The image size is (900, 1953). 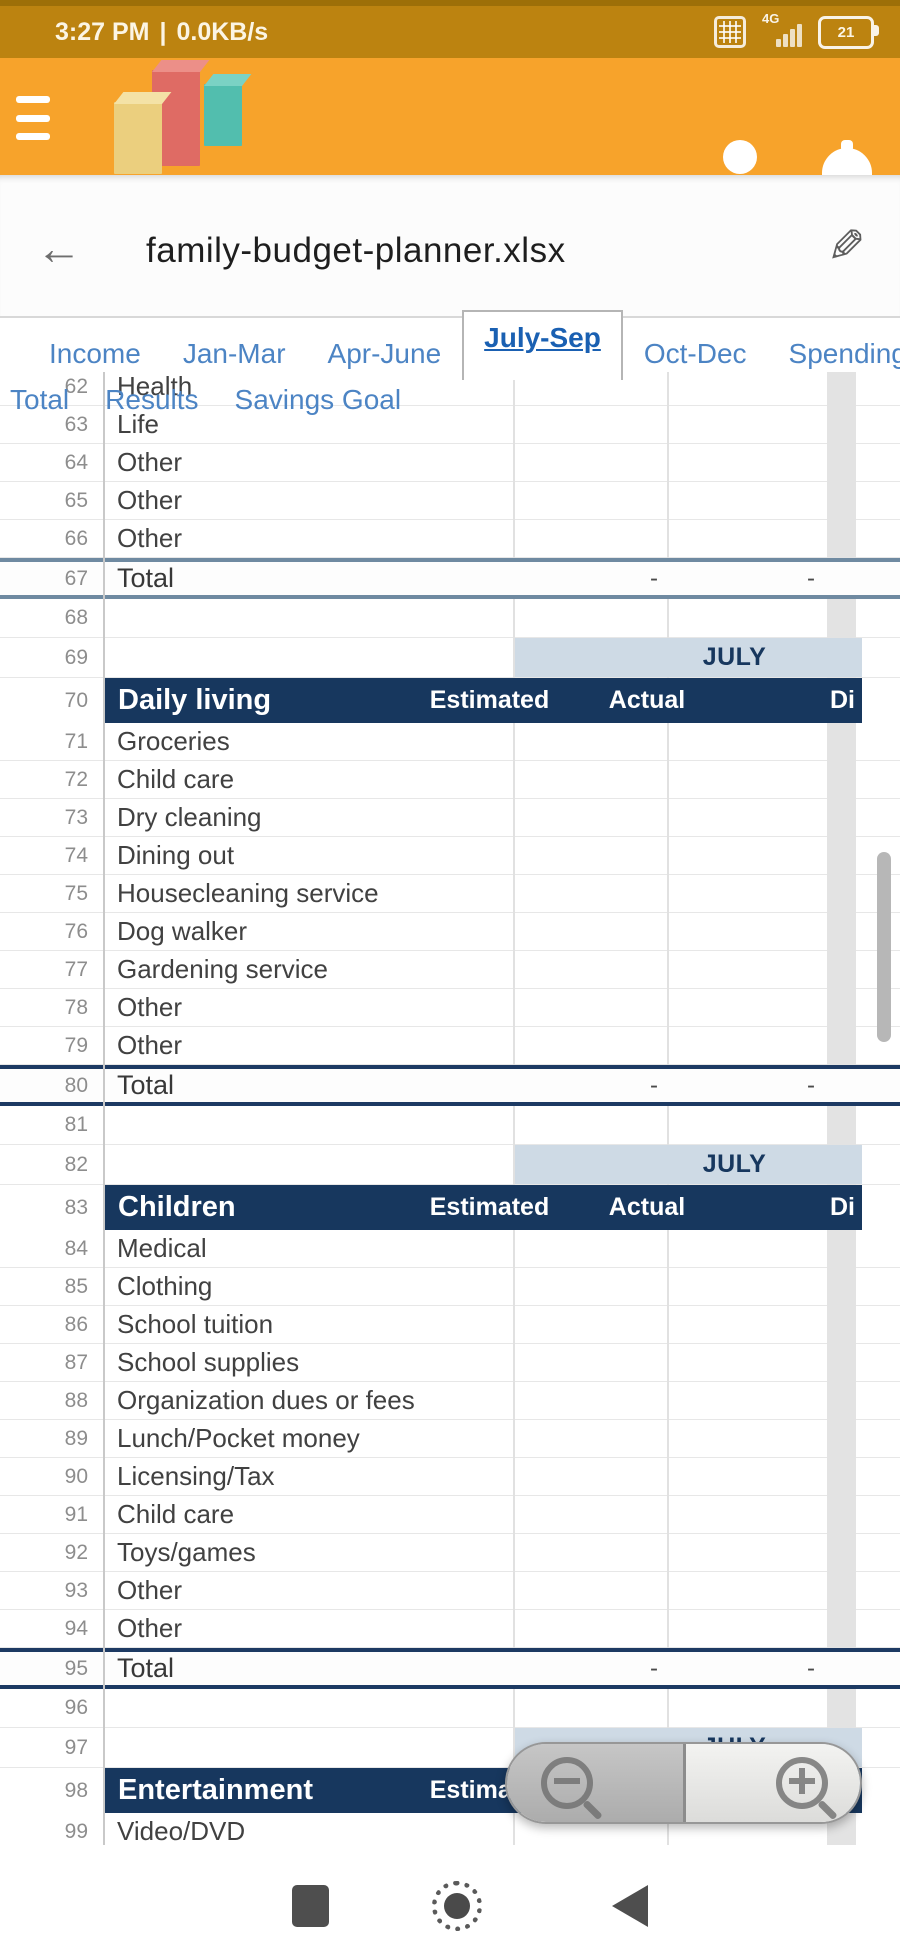 What do you see at coordinates (542, 345) in the screenshot?
I see `tab-july-sep: July-Sep` at bounding box center [542, 345].